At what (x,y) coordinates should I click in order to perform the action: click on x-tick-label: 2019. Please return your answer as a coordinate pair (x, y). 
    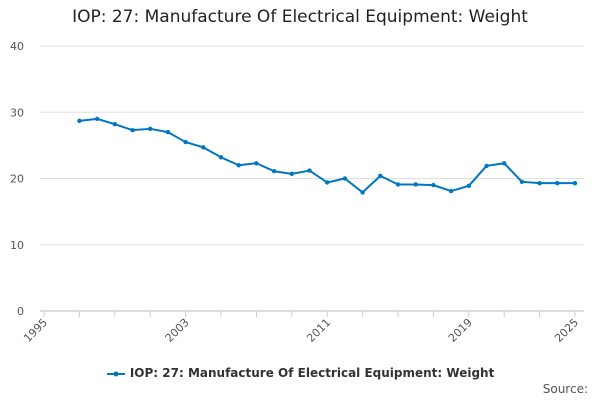
    Looking at the image, I should click on (460, 330).